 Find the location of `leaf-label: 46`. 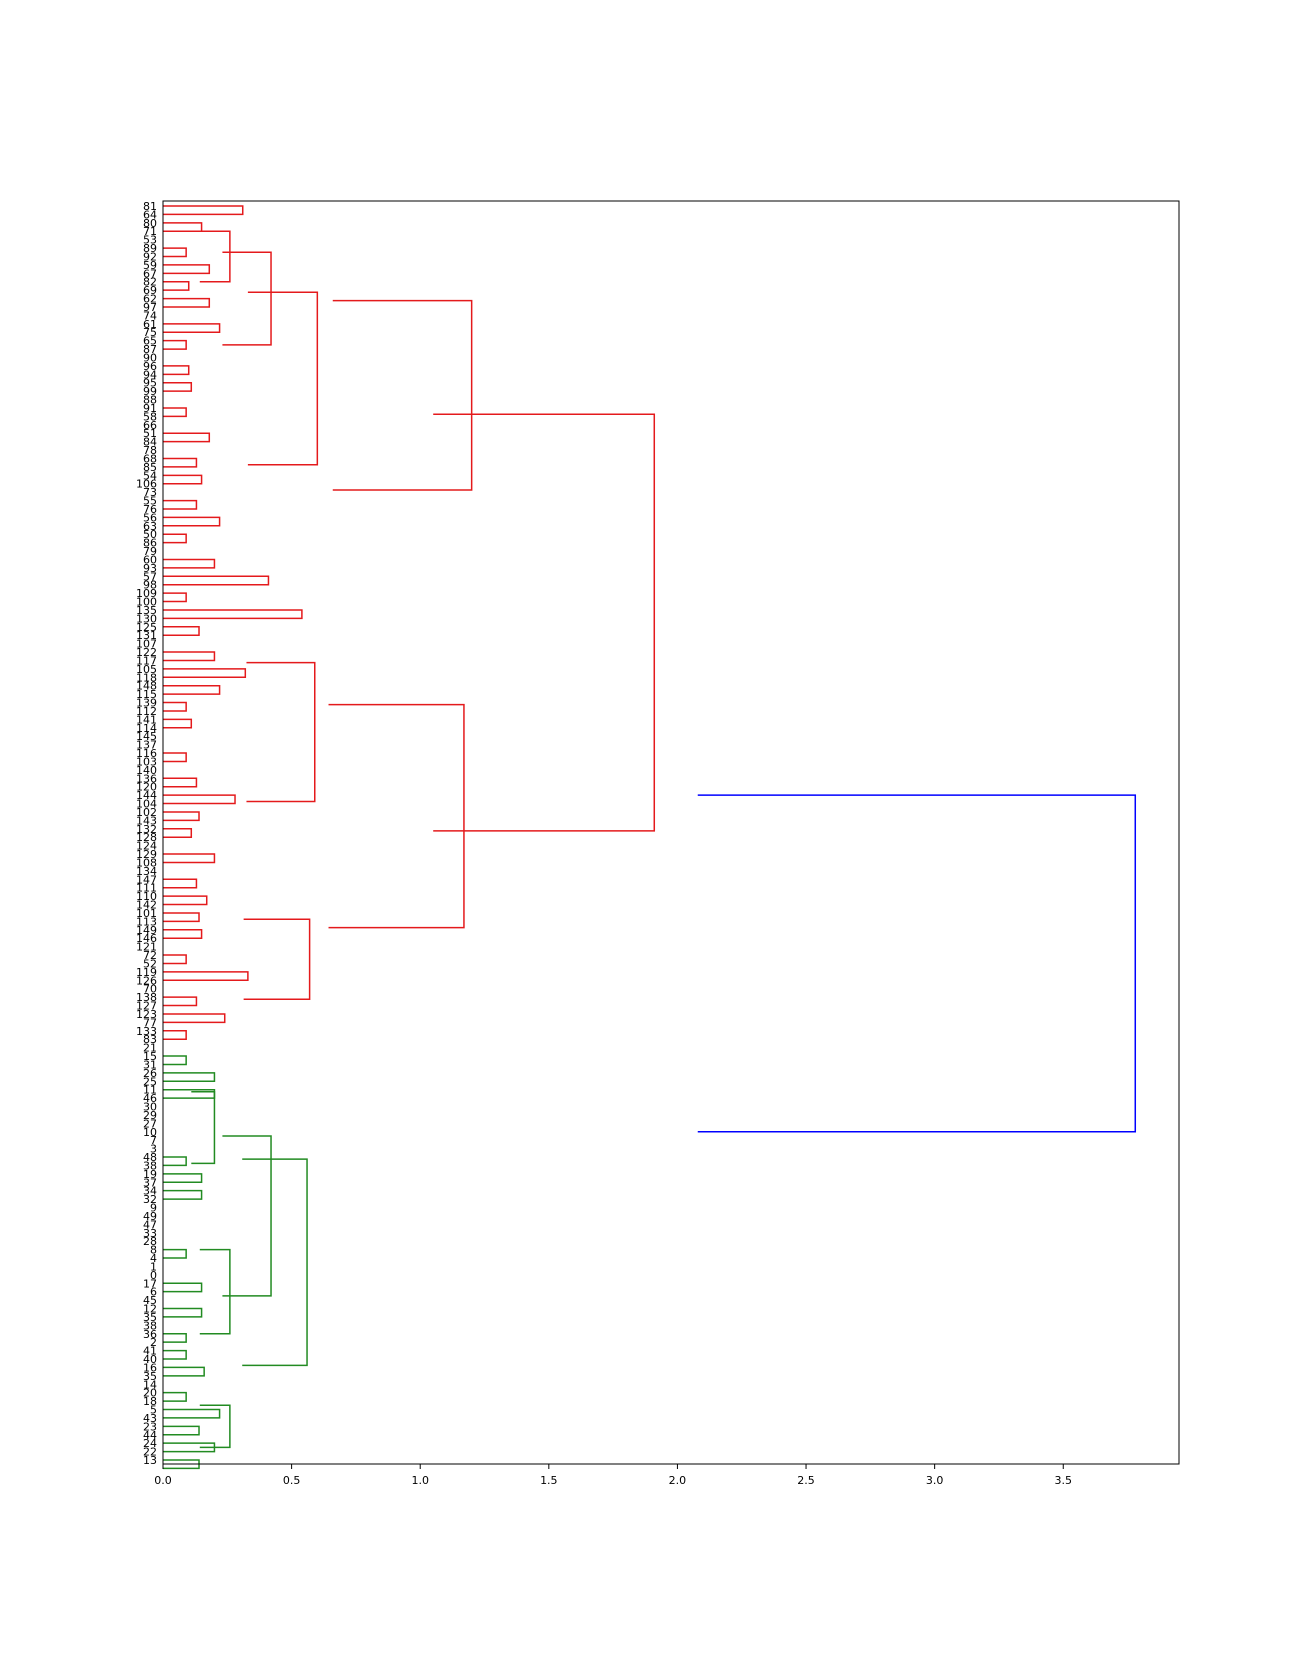

leaf-label: 46 is located at coordinates (150, 1098).